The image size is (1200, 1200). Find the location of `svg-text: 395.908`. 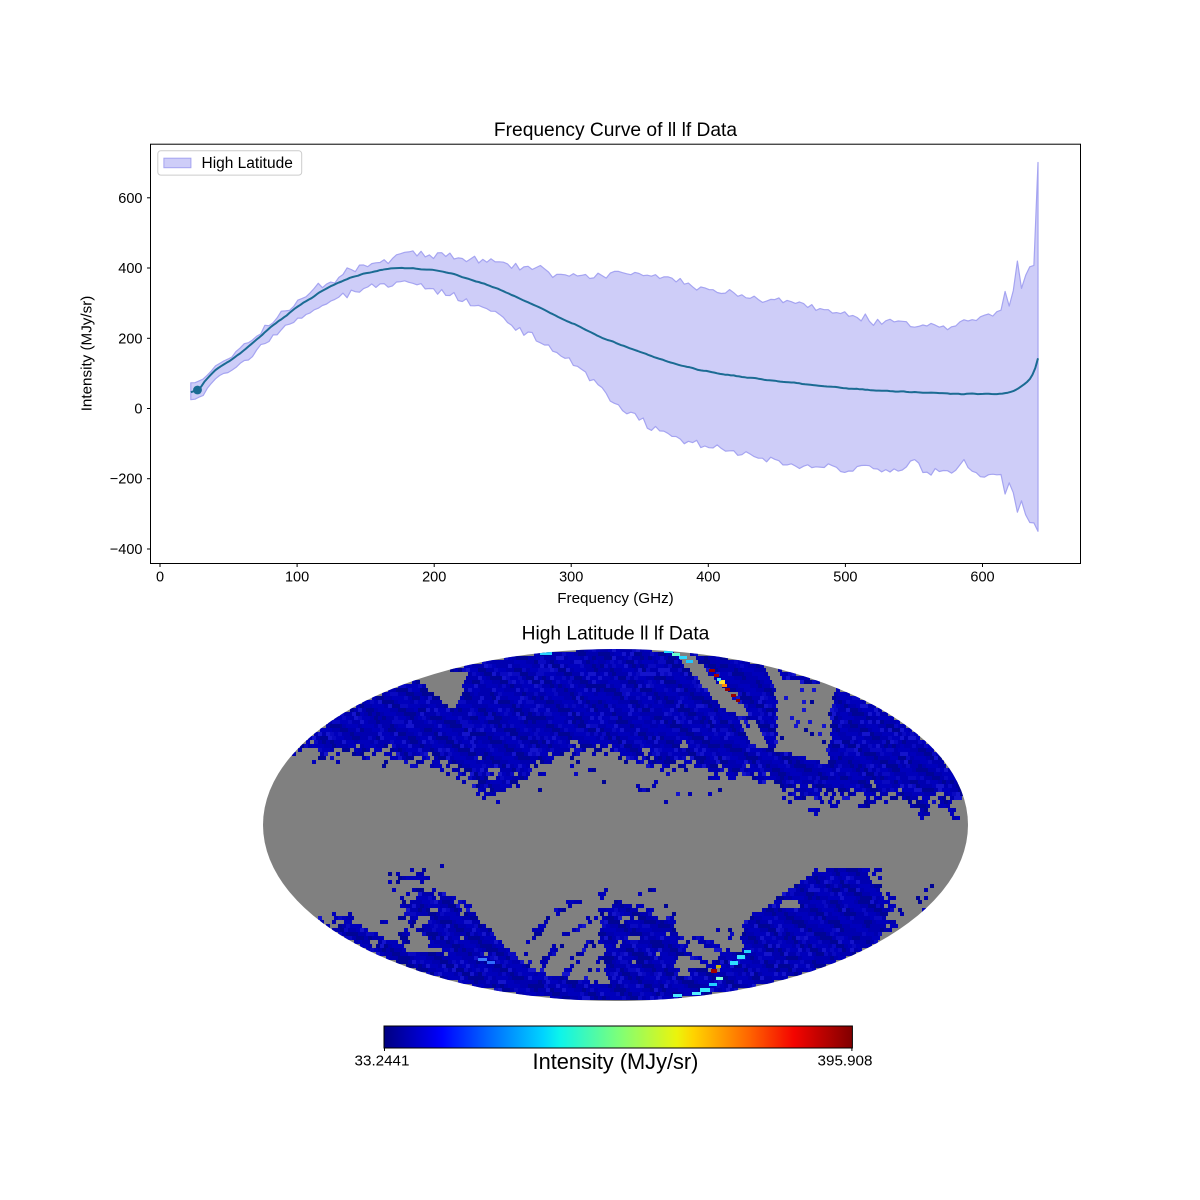

svg-text: 395.908 is located at coordinates (845, 1061).